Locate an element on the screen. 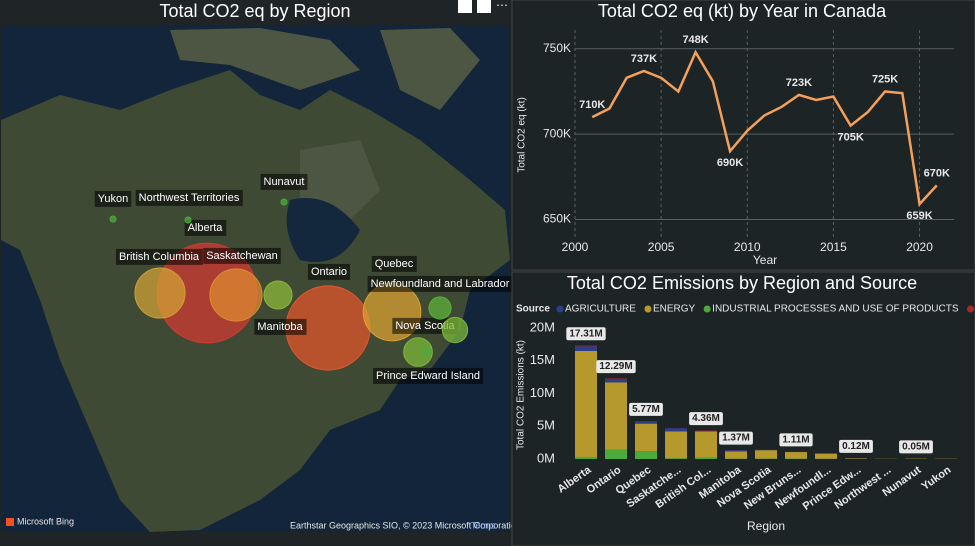 The image size is (975, 546). map-hudson-bay is located at coordinates (323, 230).